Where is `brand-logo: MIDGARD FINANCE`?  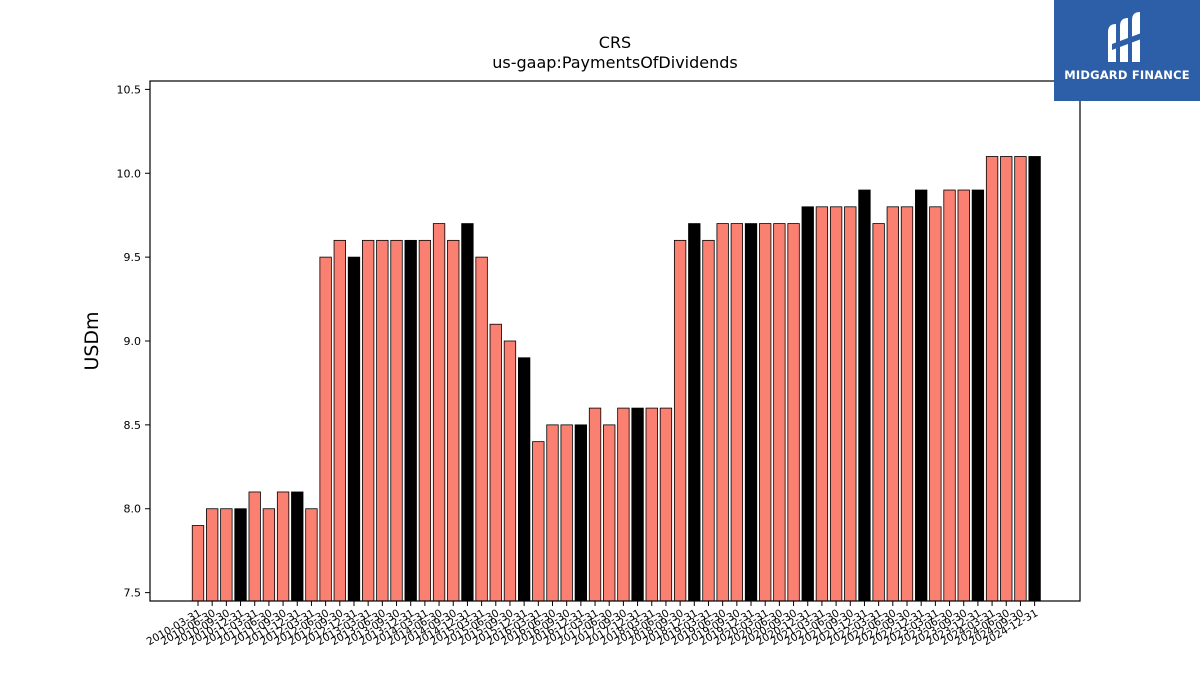 brand-logo: MIDGARD FINANCE is located at coordinates (1127, 50).